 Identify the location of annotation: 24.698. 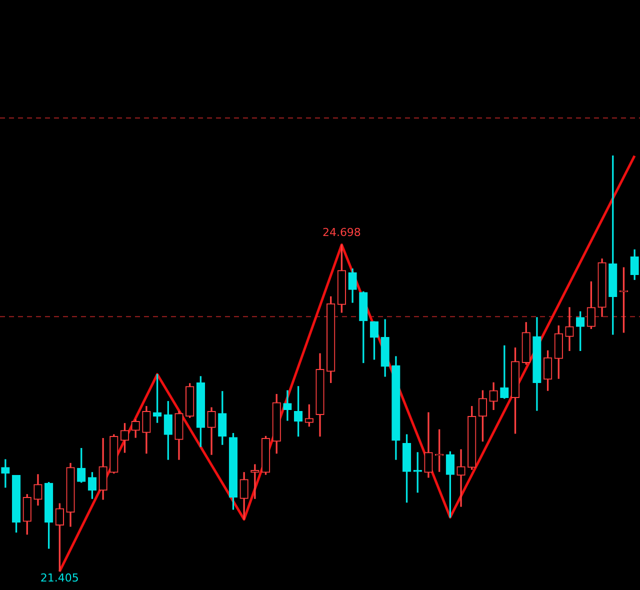
(341, 233).